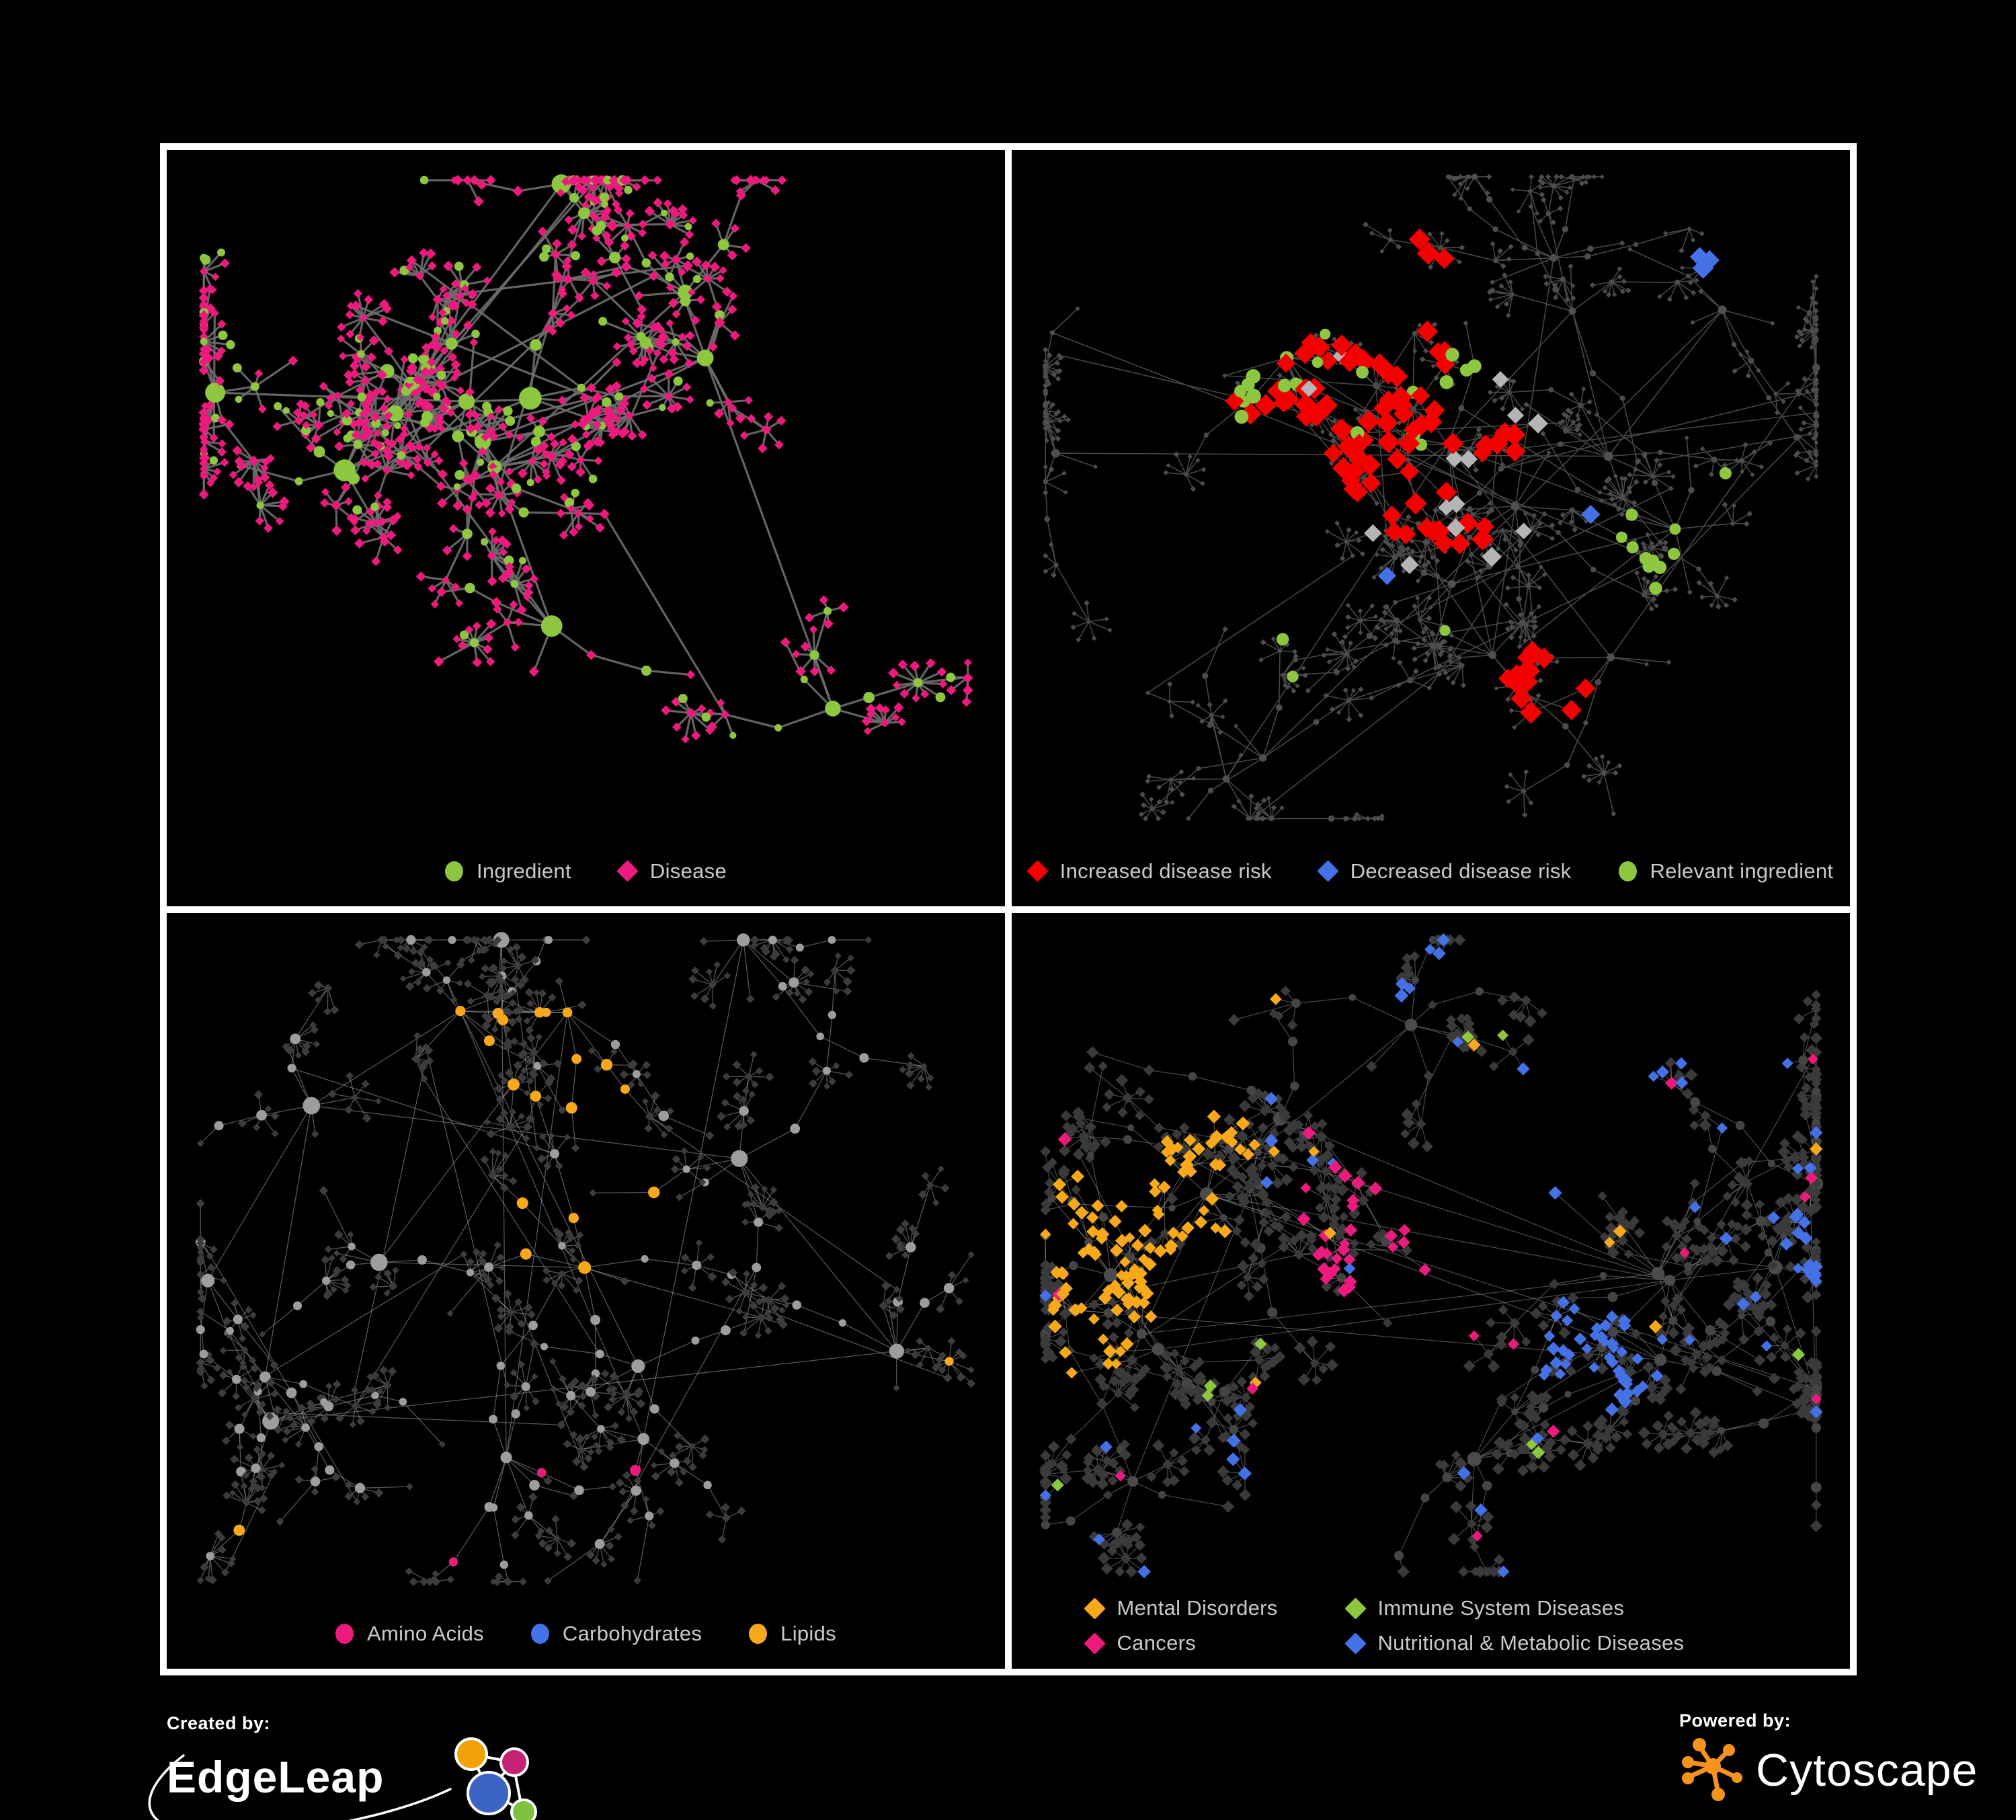  Describe the element at coordinates (1735, 1720) in the screenshot. I see `powered-by-label: Powered by:` at that location.